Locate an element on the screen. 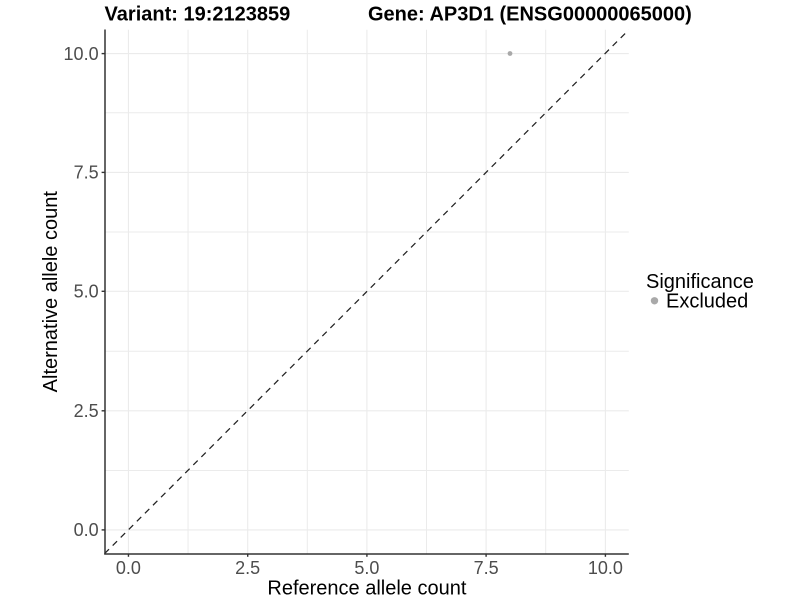 Image resolution: width=800 pixels, height=600 pixels. svg-text: Reference allele count is located at coordinates (366, 589).